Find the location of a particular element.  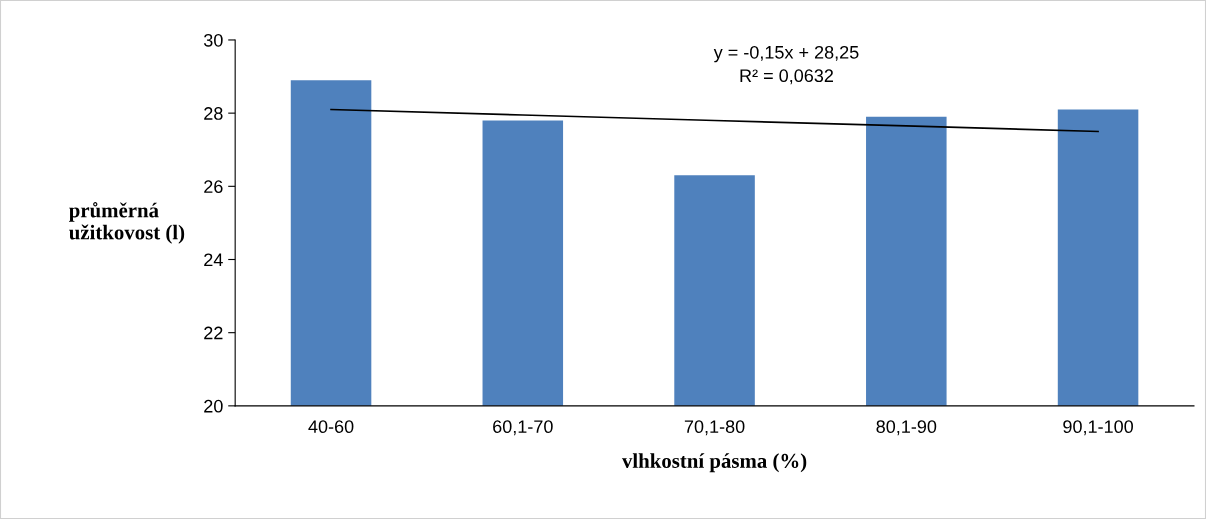

y-tick-label: 26 is located at coordinates (213, 187).